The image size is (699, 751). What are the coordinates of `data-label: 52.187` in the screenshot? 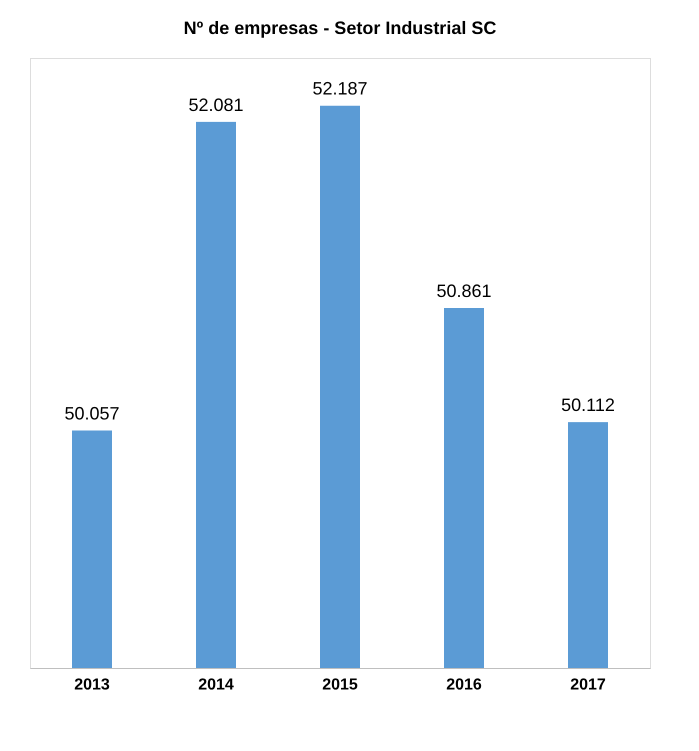 It's located at (340, 88).